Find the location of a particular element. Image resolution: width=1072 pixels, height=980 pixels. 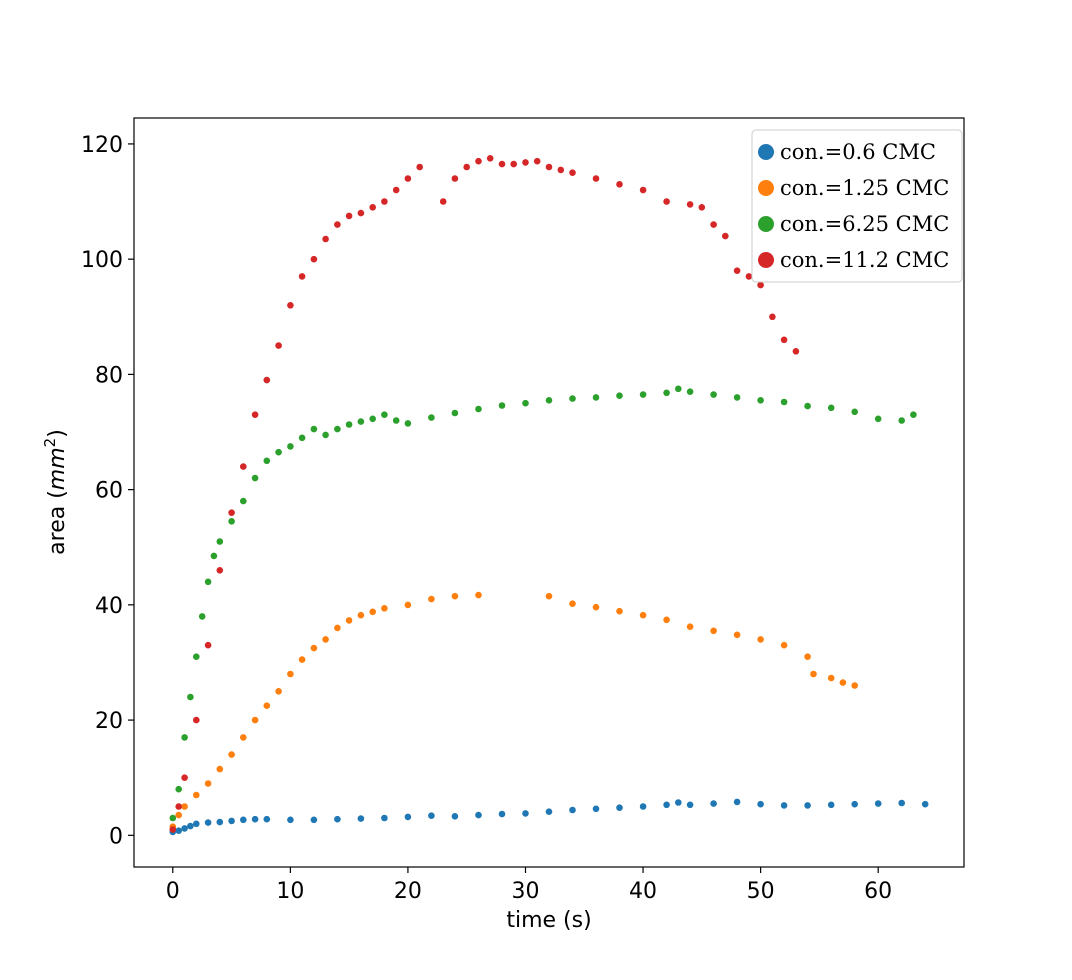

y-tick-label: 80 is located at coordinates (109, 375).